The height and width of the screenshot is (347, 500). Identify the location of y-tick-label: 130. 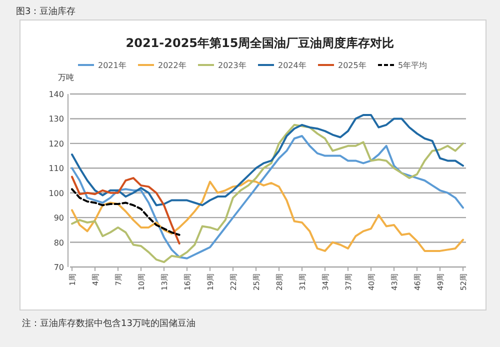
(56, 119).